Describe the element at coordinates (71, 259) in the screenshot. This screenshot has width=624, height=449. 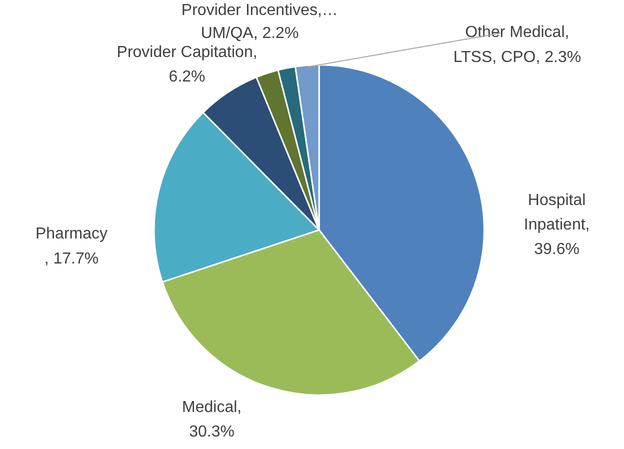
I see `data-label: , 17.7%` at that location.